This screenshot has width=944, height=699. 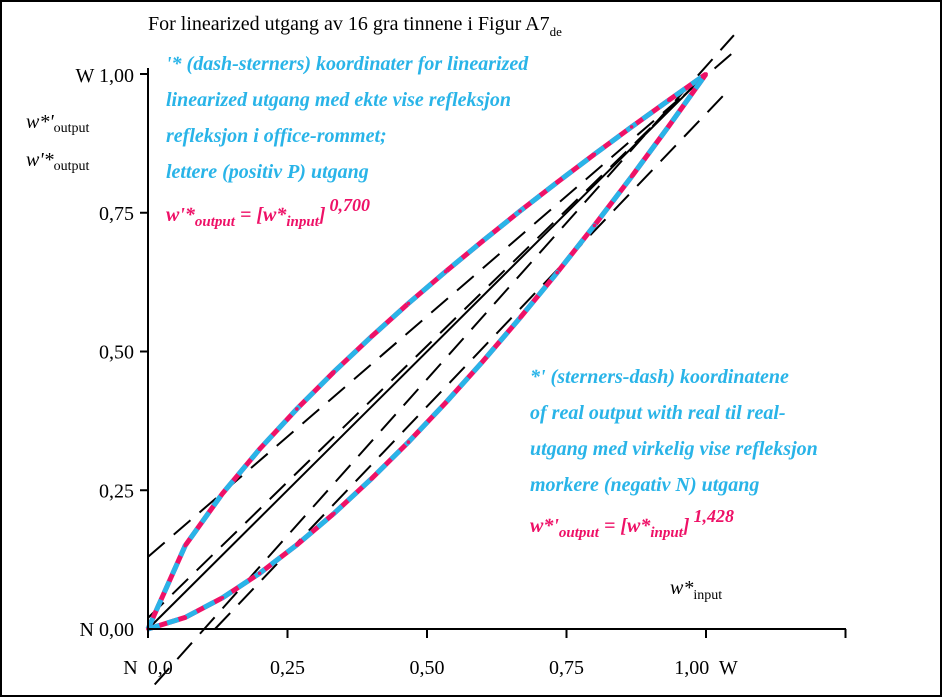 What do you see at coordinates (276, 136) in the screenshot?
I see `annotation-top-line-3: refleksjon i office-rommet;` at bounding box center [276, 136].